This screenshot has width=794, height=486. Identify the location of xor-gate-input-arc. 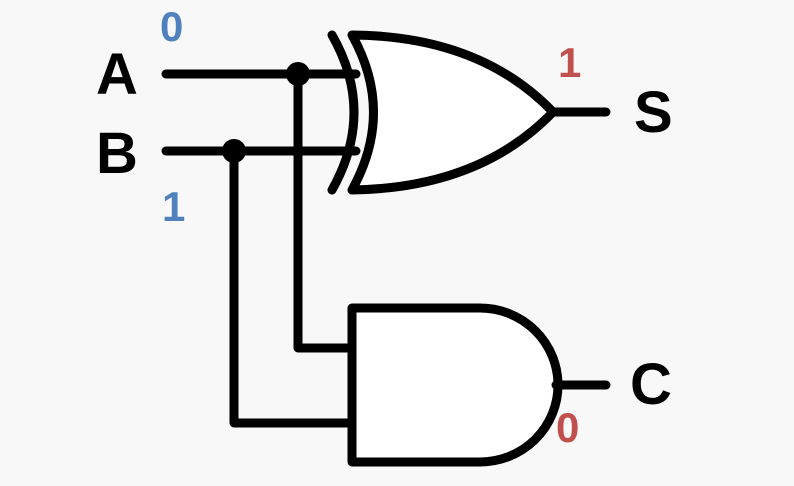
(343, 112).